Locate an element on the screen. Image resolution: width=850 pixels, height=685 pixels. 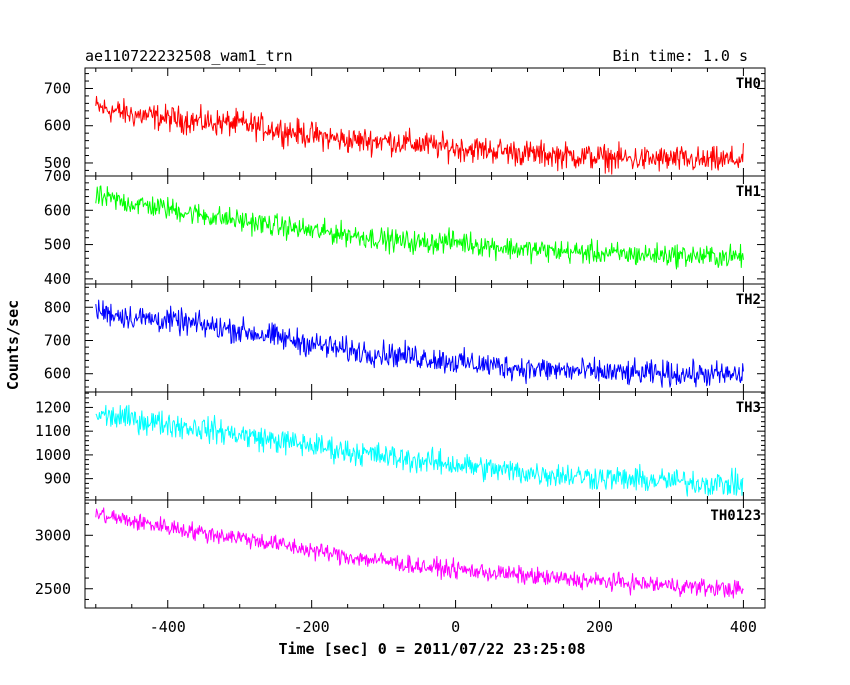
series-line-th2 is located at coordinates (419, 343).